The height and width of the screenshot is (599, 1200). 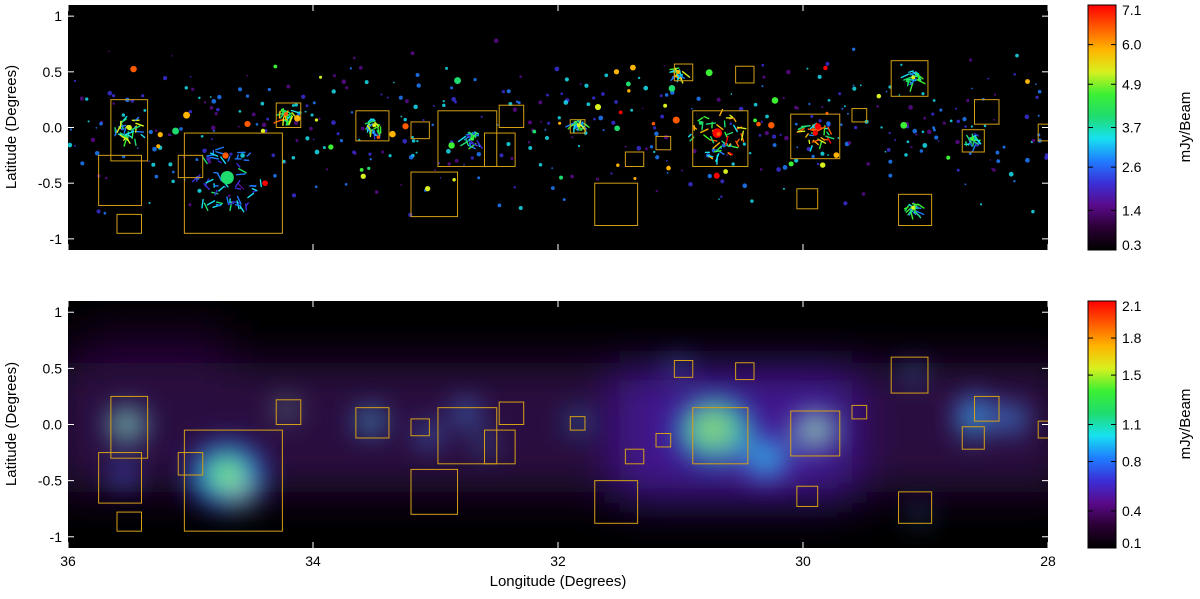 I want to click on x-axis-title: Longitude (Degrees), so click(x=558, y=581).